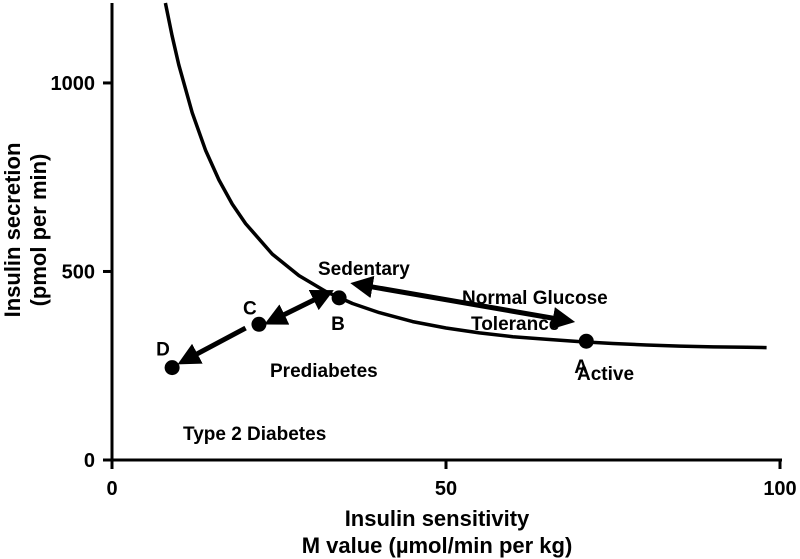 Image resolution: width=800 pixels, height=559 pixels. What do you see at coordinates (605, 374) in the screenshot?
I see `annotation-active: Active` at bounding box center [605, 374].